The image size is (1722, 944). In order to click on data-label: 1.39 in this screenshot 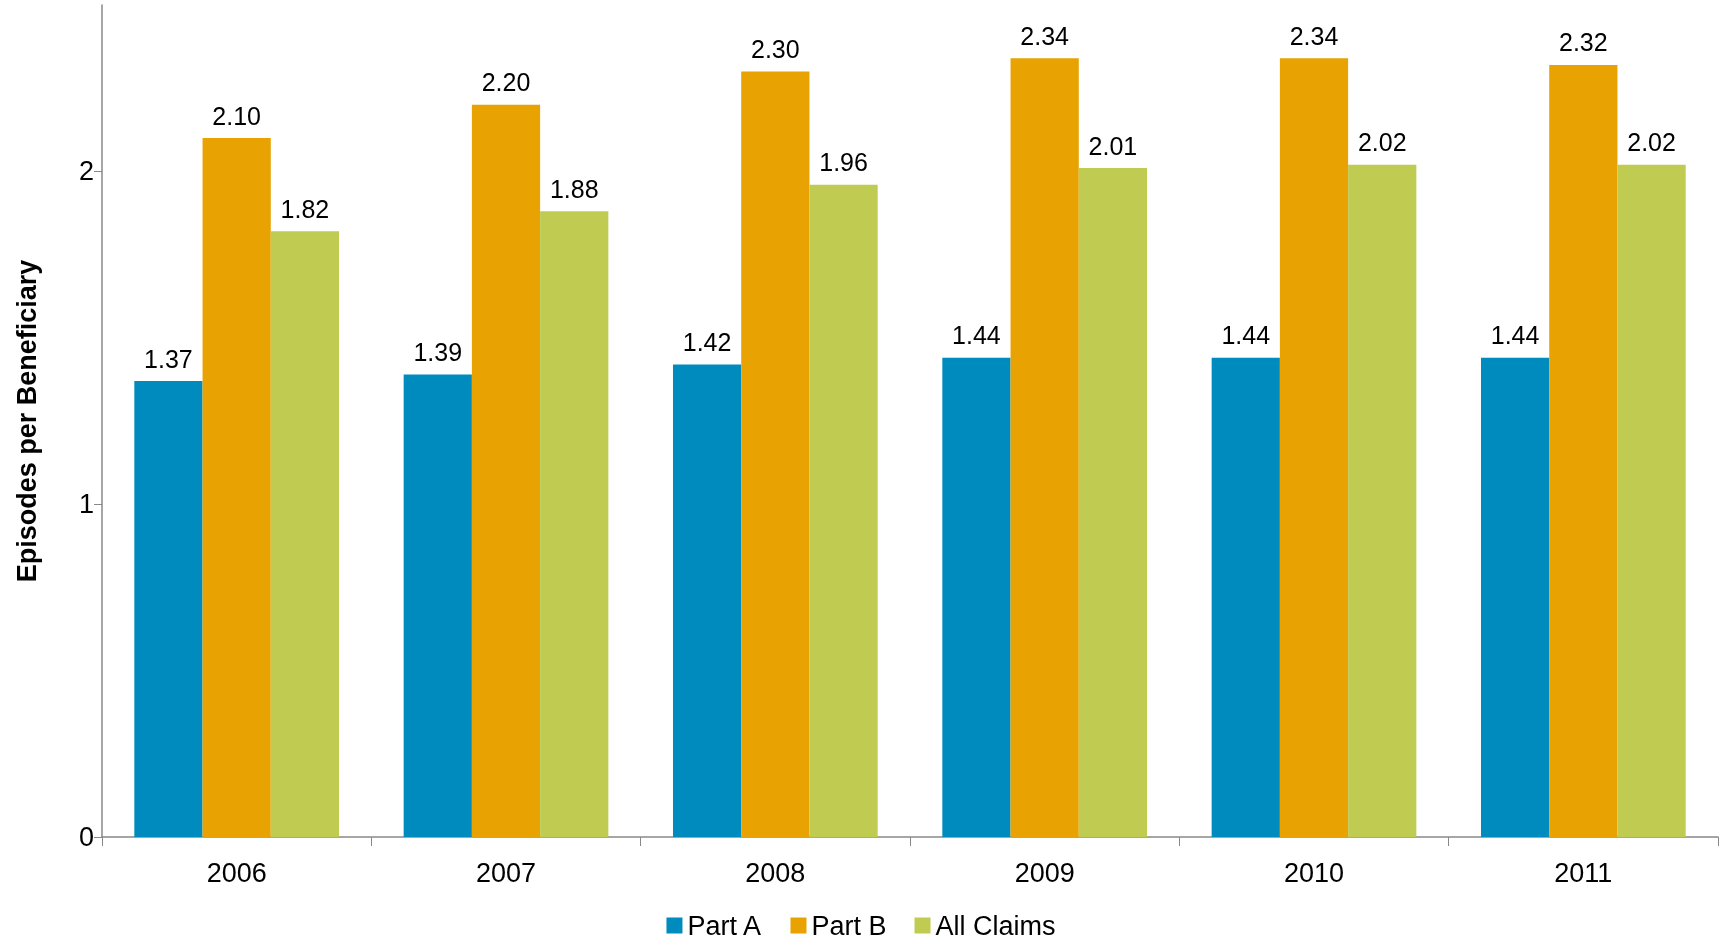, I will do `click(438, 351)`.